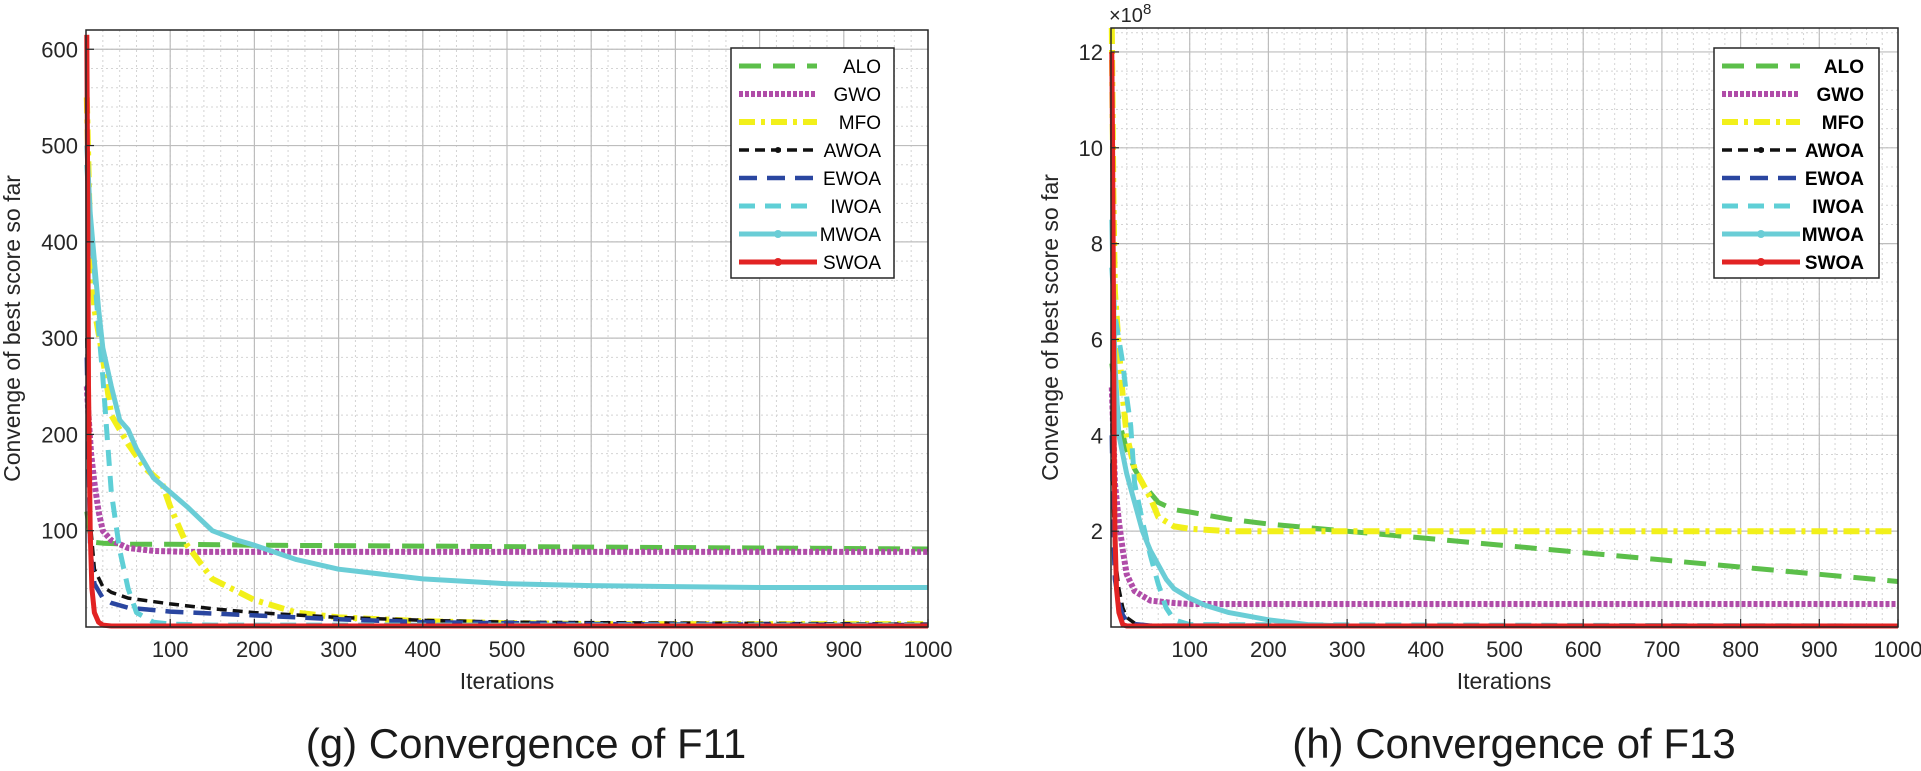  I want to click on y-tick-label: 400, so click(59, 242).